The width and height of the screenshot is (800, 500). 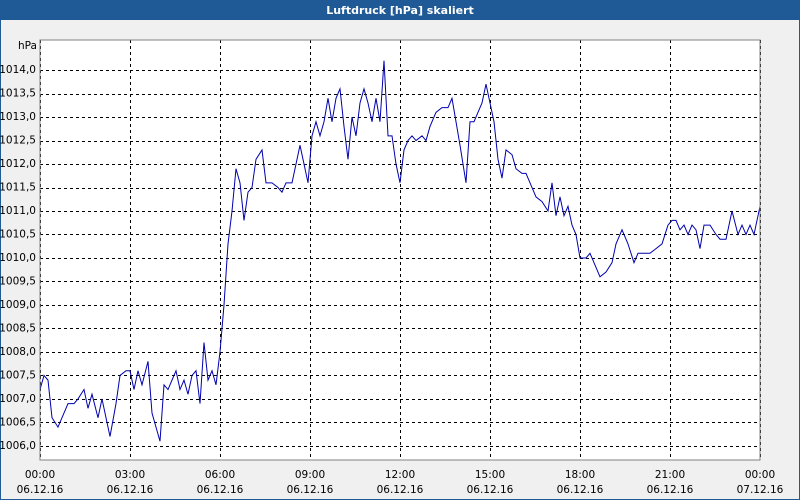 I want to click on chart-title: Luftdruck [hPa] skaliert, so click(x=400, y=10).